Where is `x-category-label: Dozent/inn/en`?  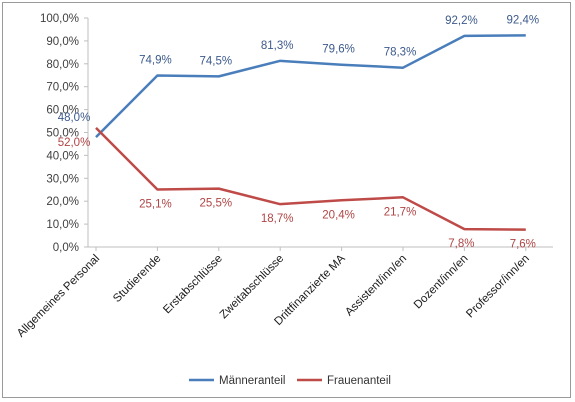
x-category-label: Dozent/inn/en is located at coordinates (441, 282).